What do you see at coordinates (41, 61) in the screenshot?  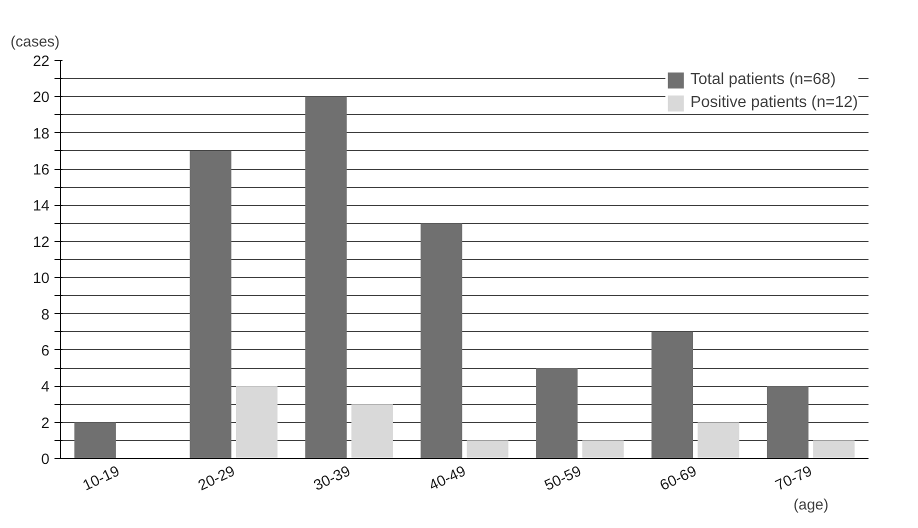 I see `y-tick-label: 22` at bounding box center [41, 61].